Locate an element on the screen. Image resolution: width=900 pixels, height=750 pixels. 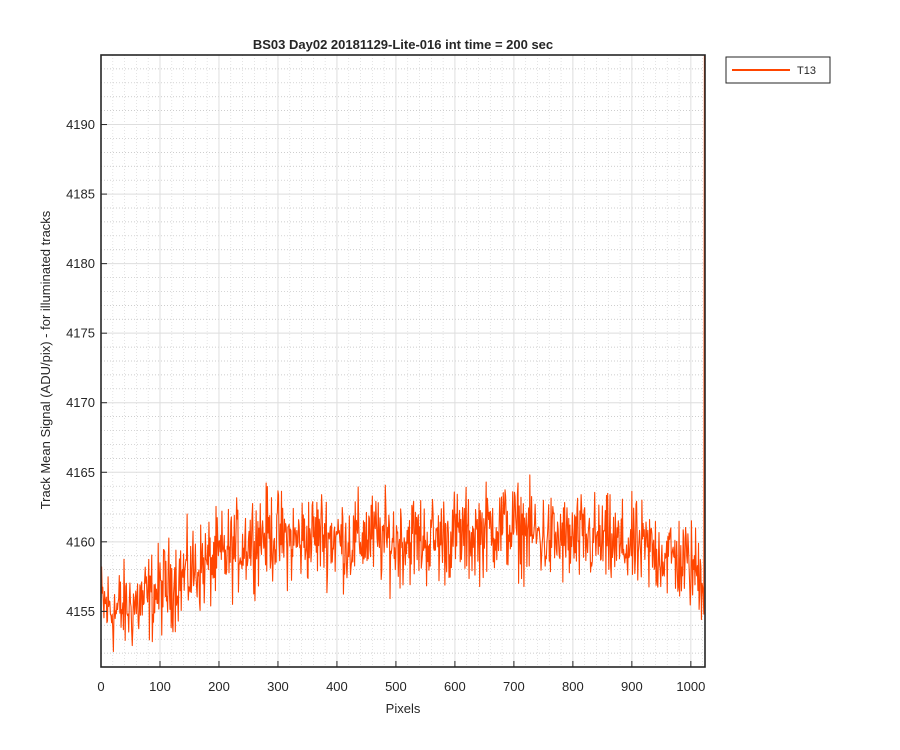
x-tick-label: 400 is located at coordinates (337, 686).